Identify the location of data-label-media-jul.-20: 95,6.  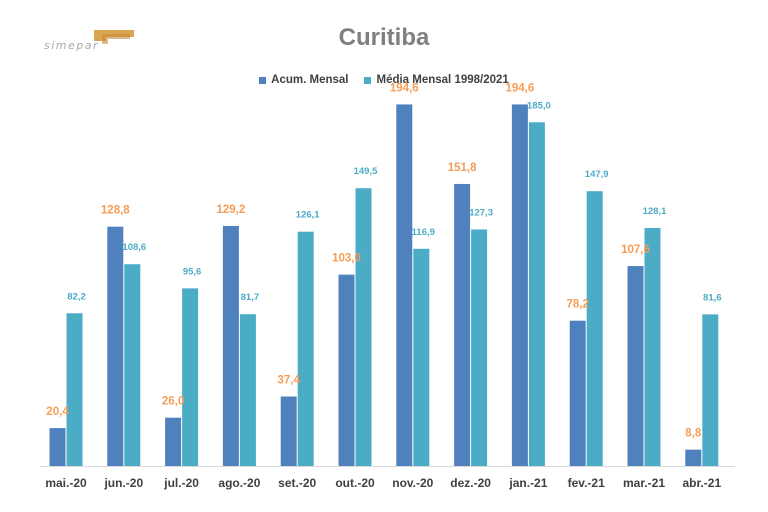
(192, 271).